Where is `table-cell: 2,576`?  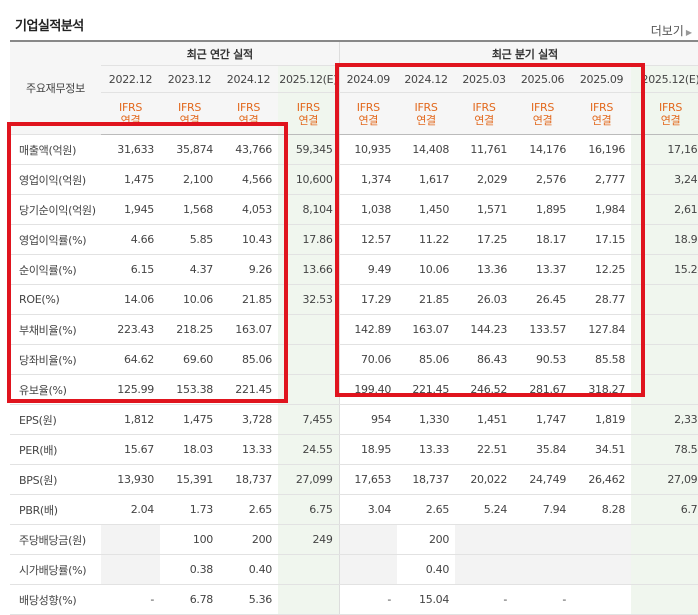
table-cell: 2,576 is located at coordinates (543, 179).